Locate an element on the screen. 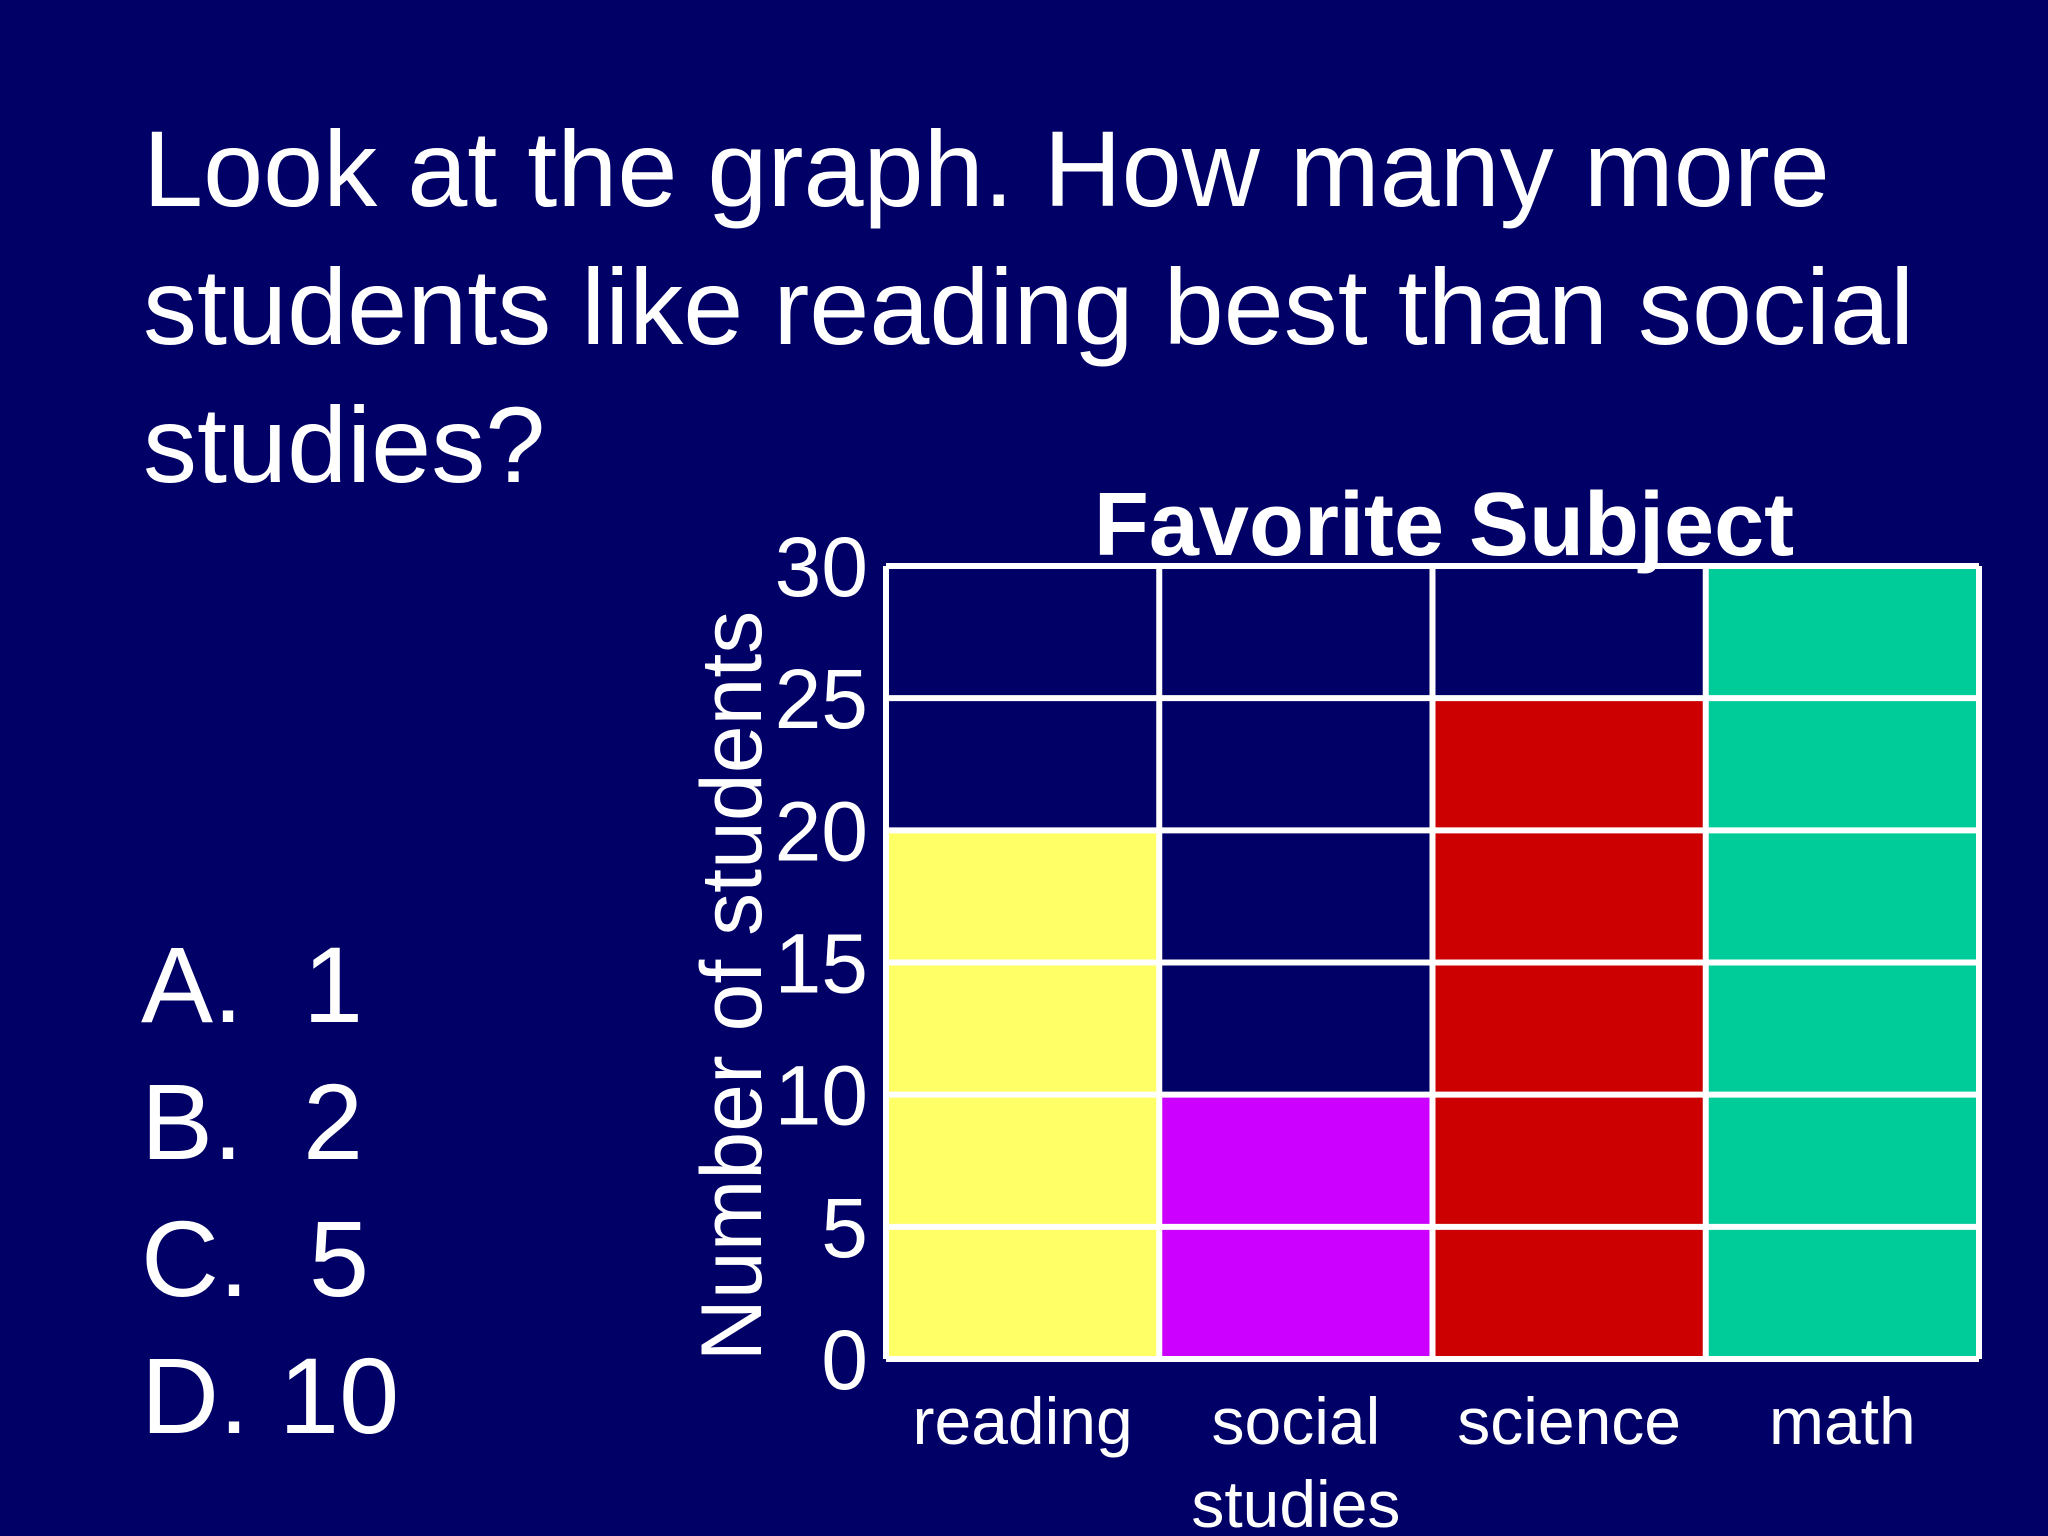 The height and width of the screenshot is (1536, 2048). question-line: students like reading best than social is located at coordinates (1029, 306).